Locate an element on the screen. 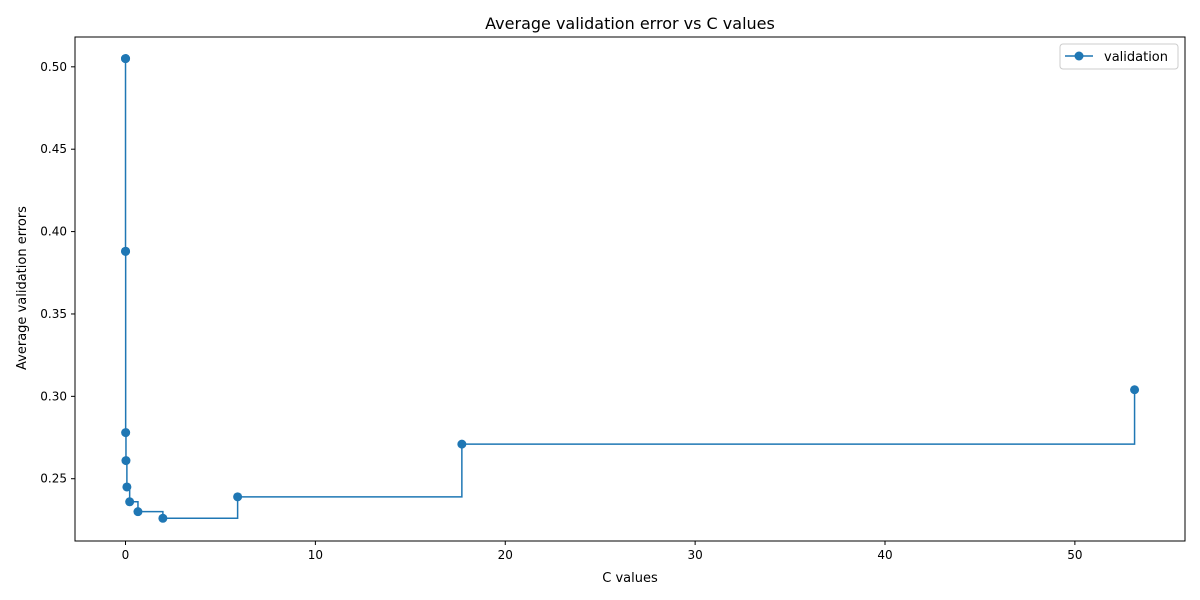 The height and width of the screenshot is (600, 1200). x-axis-label: C values is located at coordinates (630, 578).